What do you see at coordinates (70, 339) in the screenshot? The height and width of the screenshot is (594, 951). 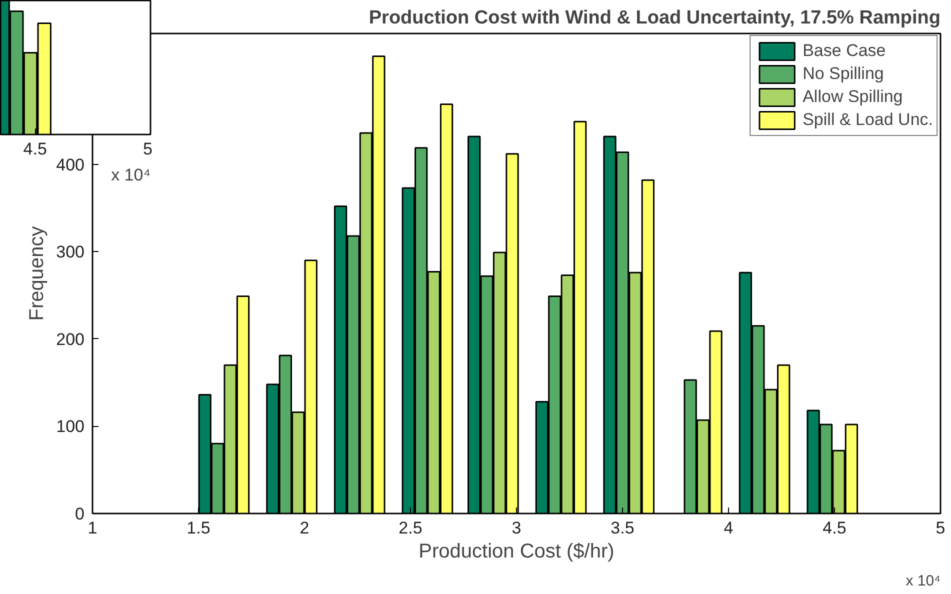 I see `y-tick-label: 200` at bounding box center [70, 339].